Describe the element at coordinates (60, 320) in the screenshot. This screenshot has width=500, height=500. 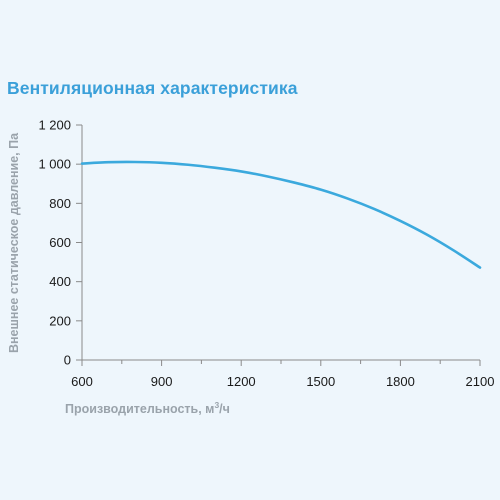
I see `y-tick-label: 200` at that location.